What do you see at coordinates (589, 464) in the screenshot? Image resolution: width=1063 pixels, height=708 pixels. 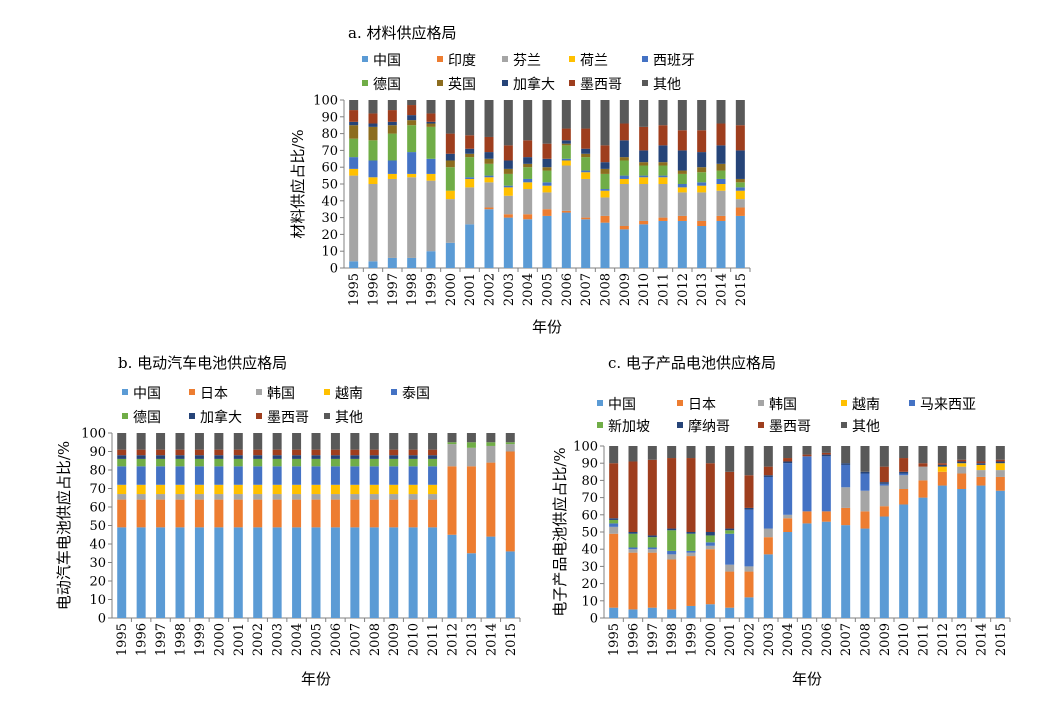 I see `y-tick-label: 90` at bounding box center [589, 464].